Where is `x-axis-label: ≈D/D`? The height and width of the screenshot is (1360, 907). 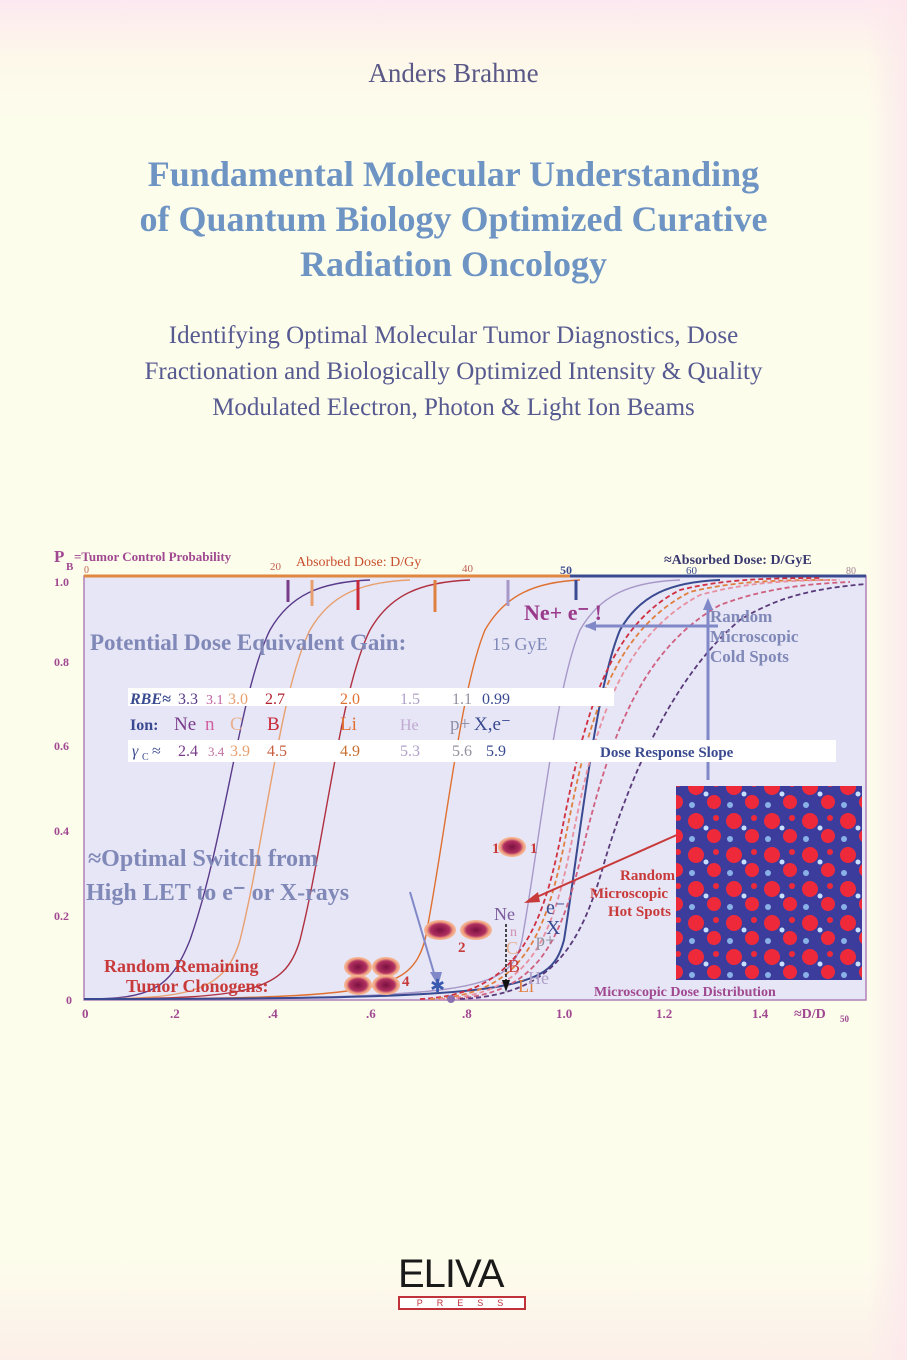
x-axis-label: ≈D/D is located at coordinates (810, 1014).